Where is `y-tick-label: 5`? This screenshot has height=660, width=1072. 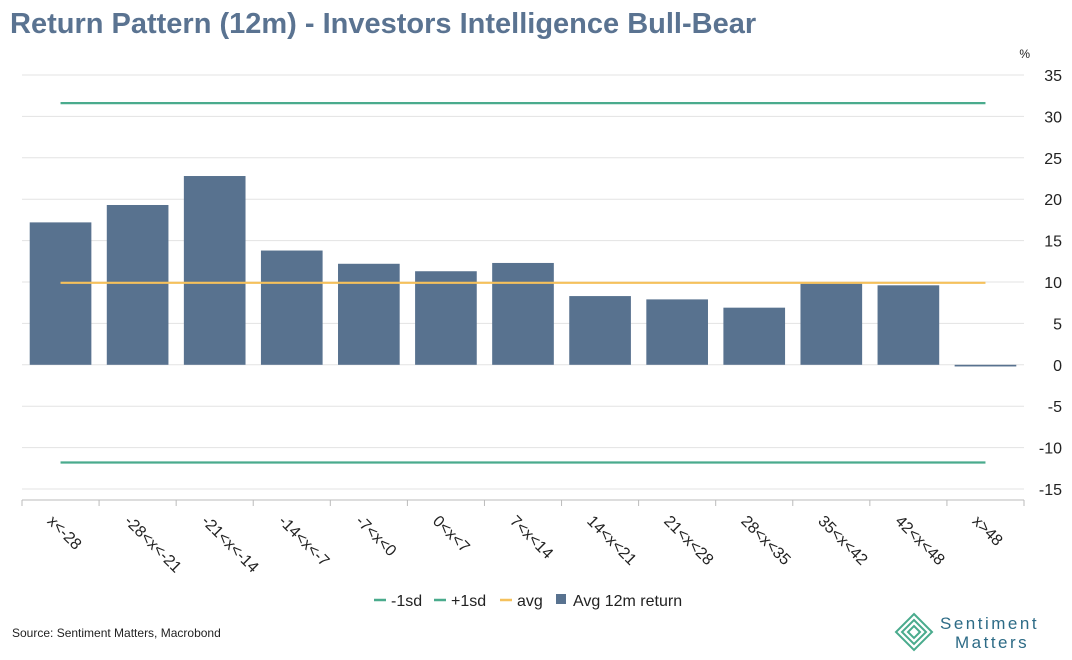 y-tick-label: 5 is located at coordinates (1057, 324).